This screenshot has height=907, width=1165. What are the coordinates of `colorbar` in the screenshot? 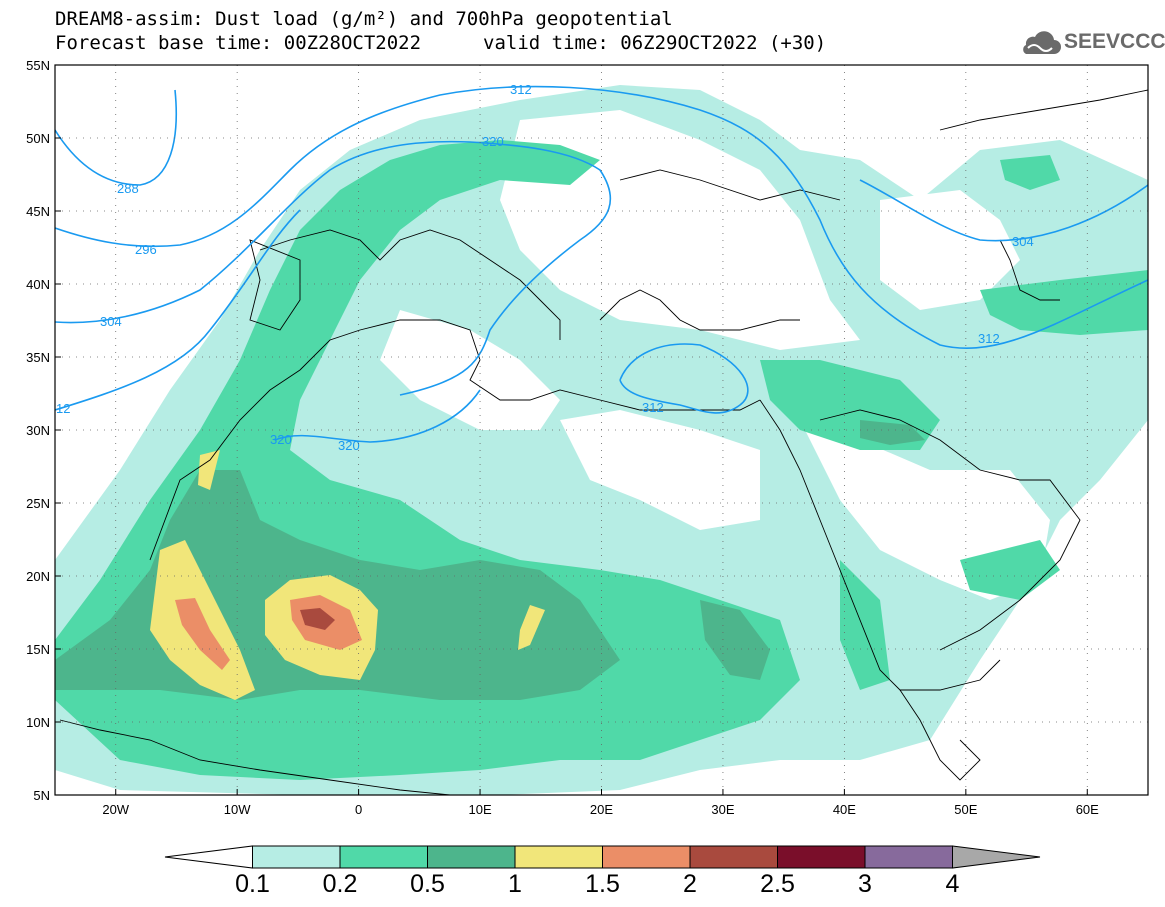 It's located at (602, 857).